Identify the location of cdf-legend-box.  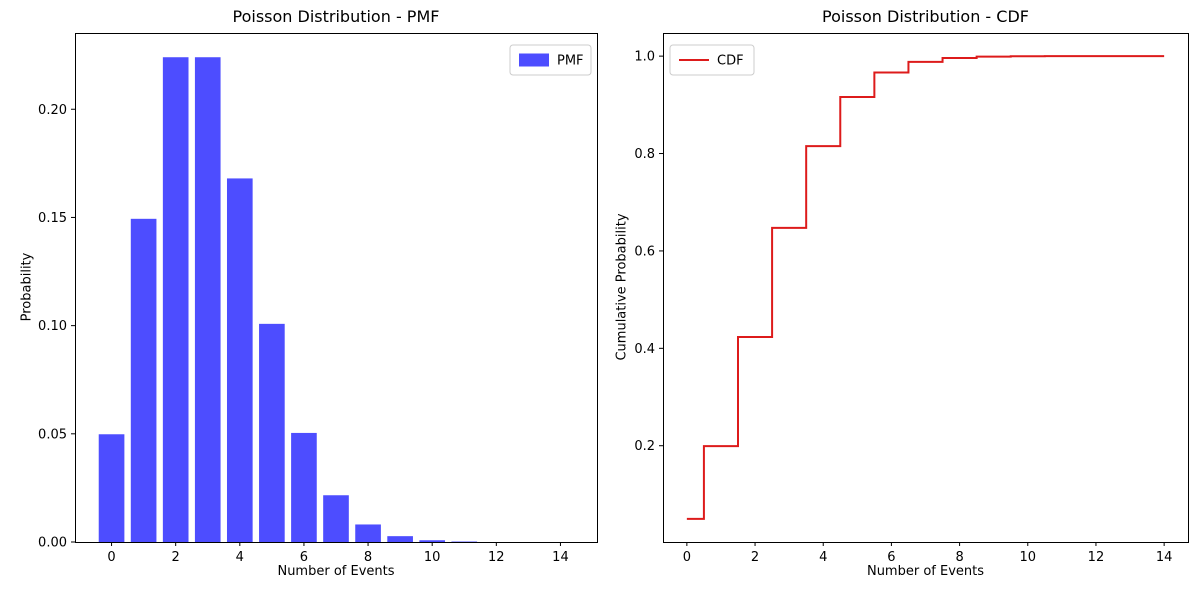
(712, 60).